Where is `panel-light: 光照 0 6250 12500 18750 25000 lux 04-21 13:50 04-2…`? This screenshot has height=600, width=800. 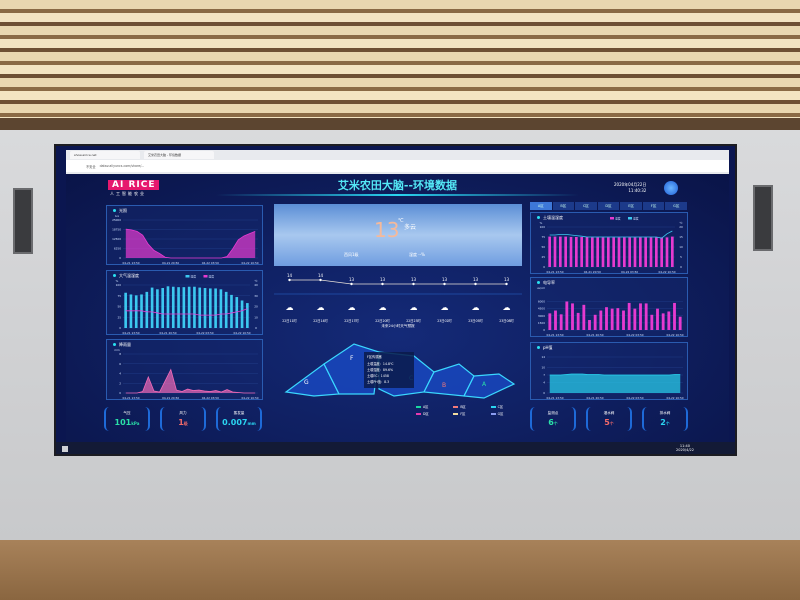 panel-light: 光照 0 6250 12500 18750 25000 lux 04-21 13:50 04-2… is located at coordinates (184, 235).